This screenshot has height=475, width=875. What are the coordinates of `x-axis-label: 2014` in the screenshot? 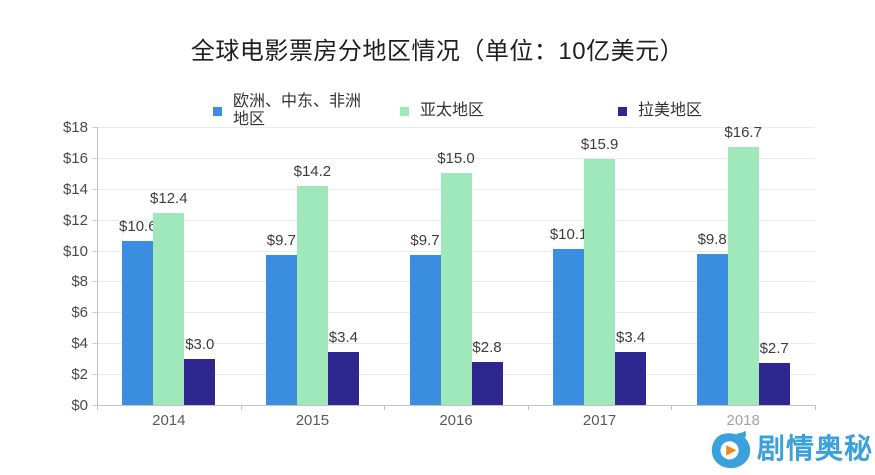 It's located at (169, 420).